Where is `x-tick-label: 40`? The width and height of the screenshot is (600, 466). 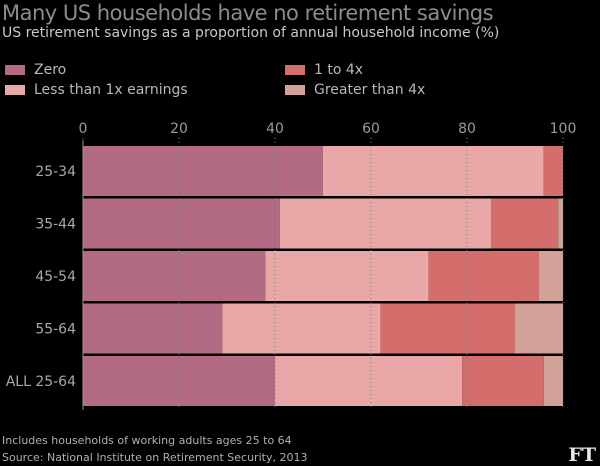
x-tick-label: 40 is located at coordinates (275, 129).